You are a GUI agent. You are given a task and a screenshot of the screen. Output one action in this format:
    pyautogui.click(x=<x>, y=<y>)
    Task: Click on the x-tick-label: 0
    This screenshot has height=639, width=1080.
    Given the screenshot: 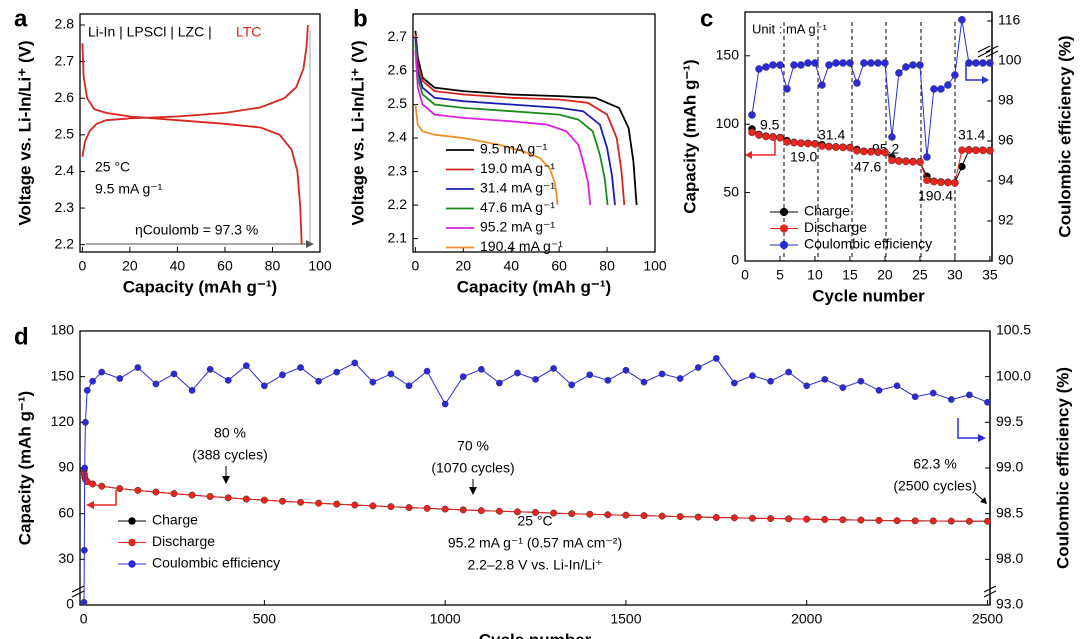 What is the action you would take?
    pyautogui.click(x=415, y=266)
    